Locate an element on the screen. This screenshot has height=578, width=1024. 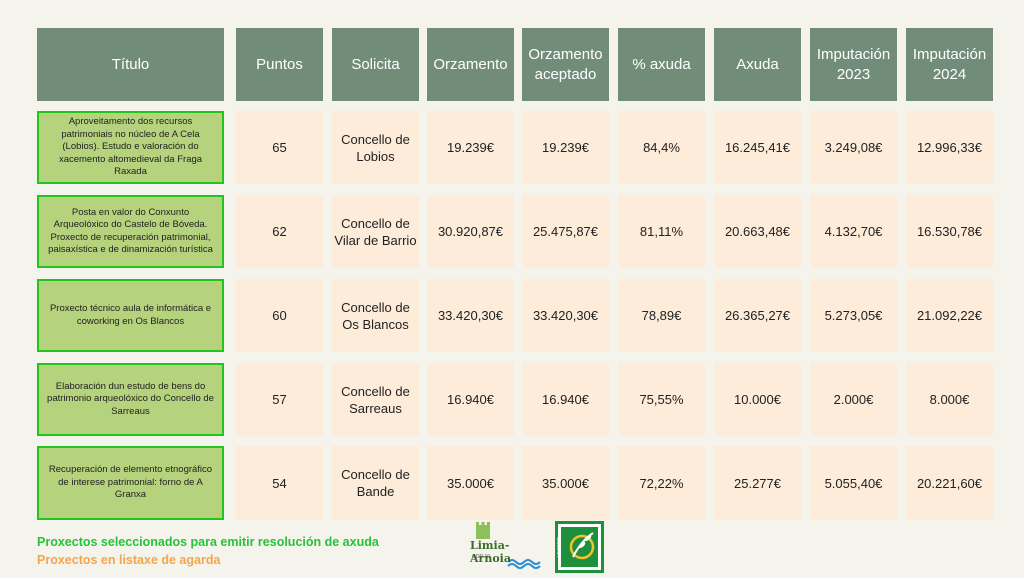
header-pct-axuda: % axuda is located at coordinates (661, 64).